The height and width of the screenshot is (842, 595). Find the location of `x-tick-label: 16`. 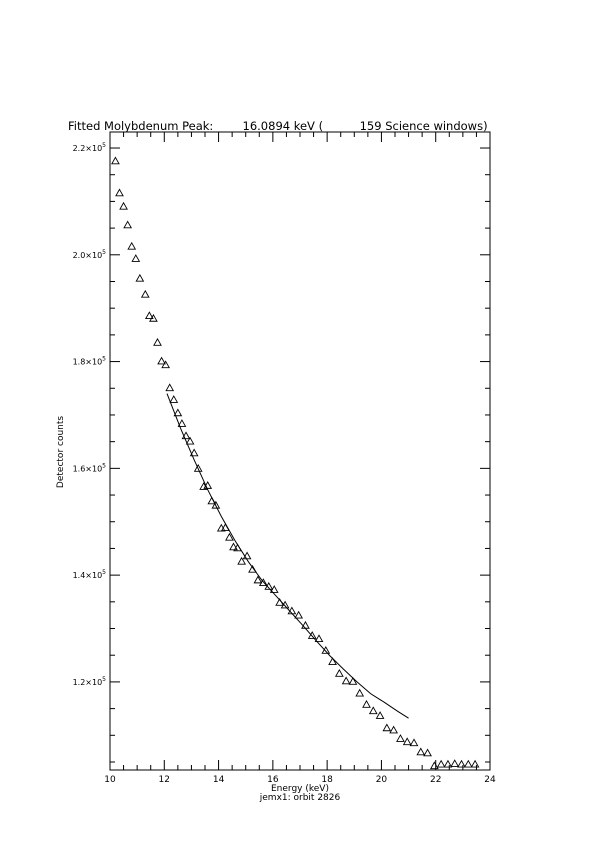

x-tick-label: 16 is located at coordinates (273, 780).